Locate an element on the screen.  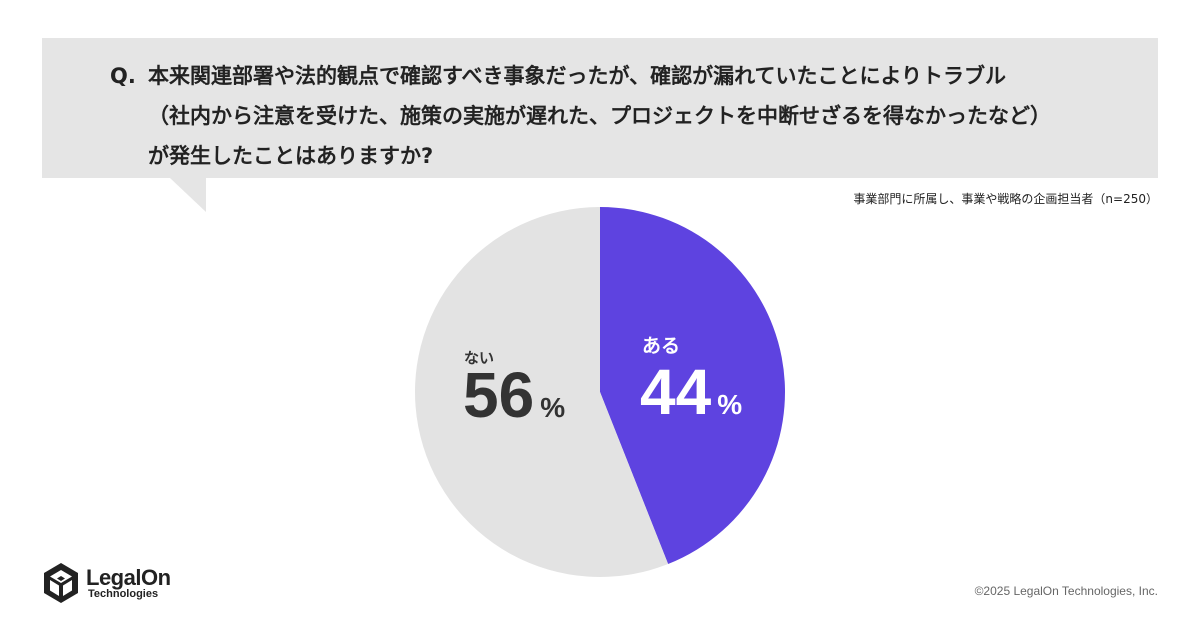
logo-name: LegalOn is located at coordinates (128, 577).